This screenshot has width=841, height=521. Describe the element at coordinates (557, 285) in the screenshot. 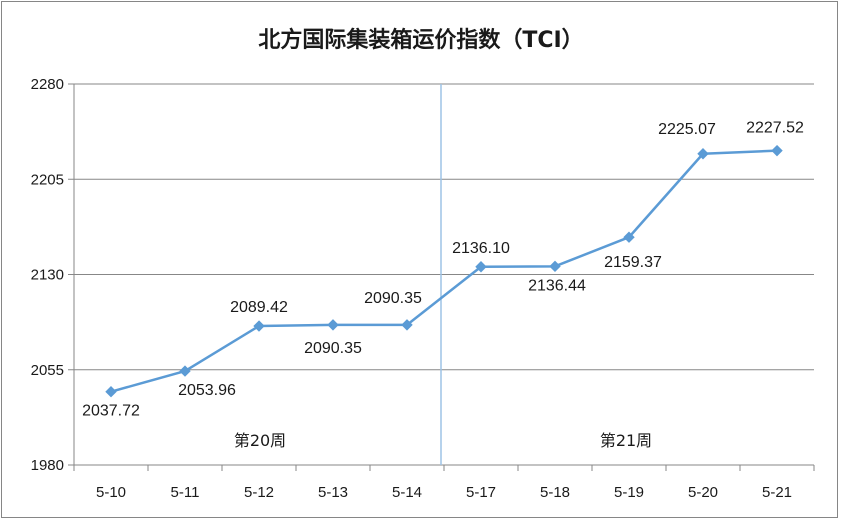

I see `data-label: 2136.44` at that location.